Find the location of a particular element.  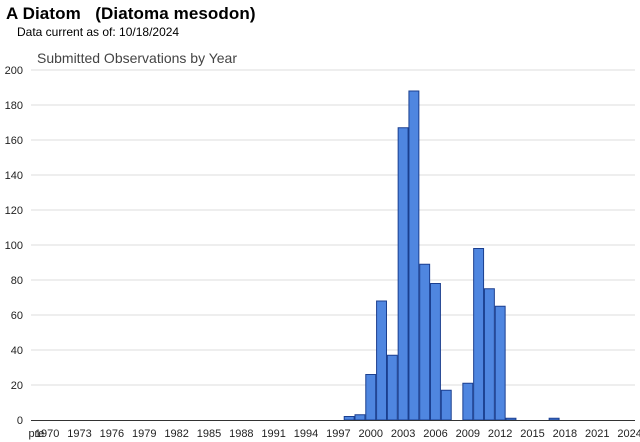

x-tick-label: 1976 is located at coordinates (112, 434).